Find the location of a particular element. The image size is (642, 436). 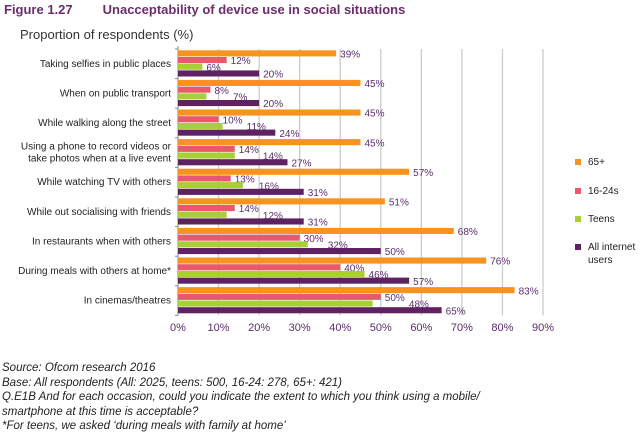

data-label: 48% is located at coordinates (419, 305).